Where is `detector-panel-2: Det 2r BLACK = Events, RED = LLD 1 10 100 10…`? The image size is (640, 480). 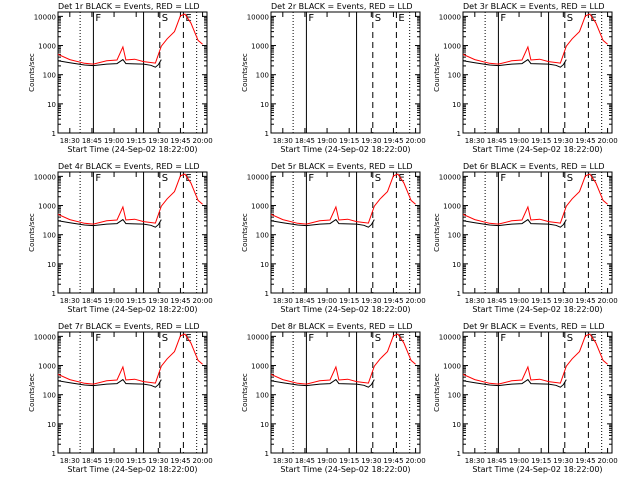
detector-panel-2: Det 2r BLACK = Events, RED = LLD 1 10 100 10… is located at coordinates (333, 78).